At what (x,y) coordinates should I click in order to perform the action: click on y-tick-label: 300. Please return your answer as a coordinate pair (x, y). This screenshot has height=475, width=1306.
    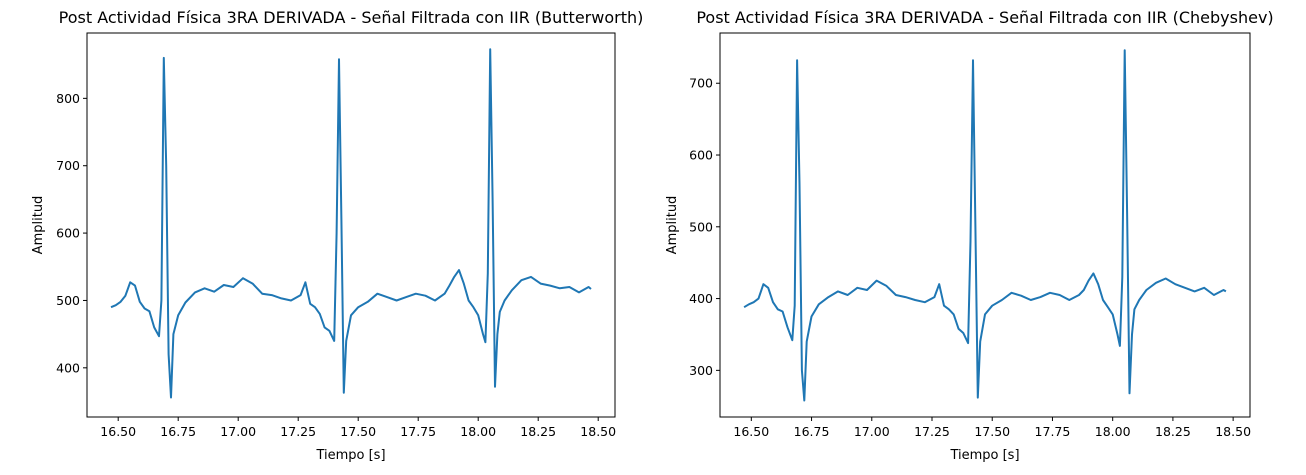
    Looking at the image, I should click on (701, 370).